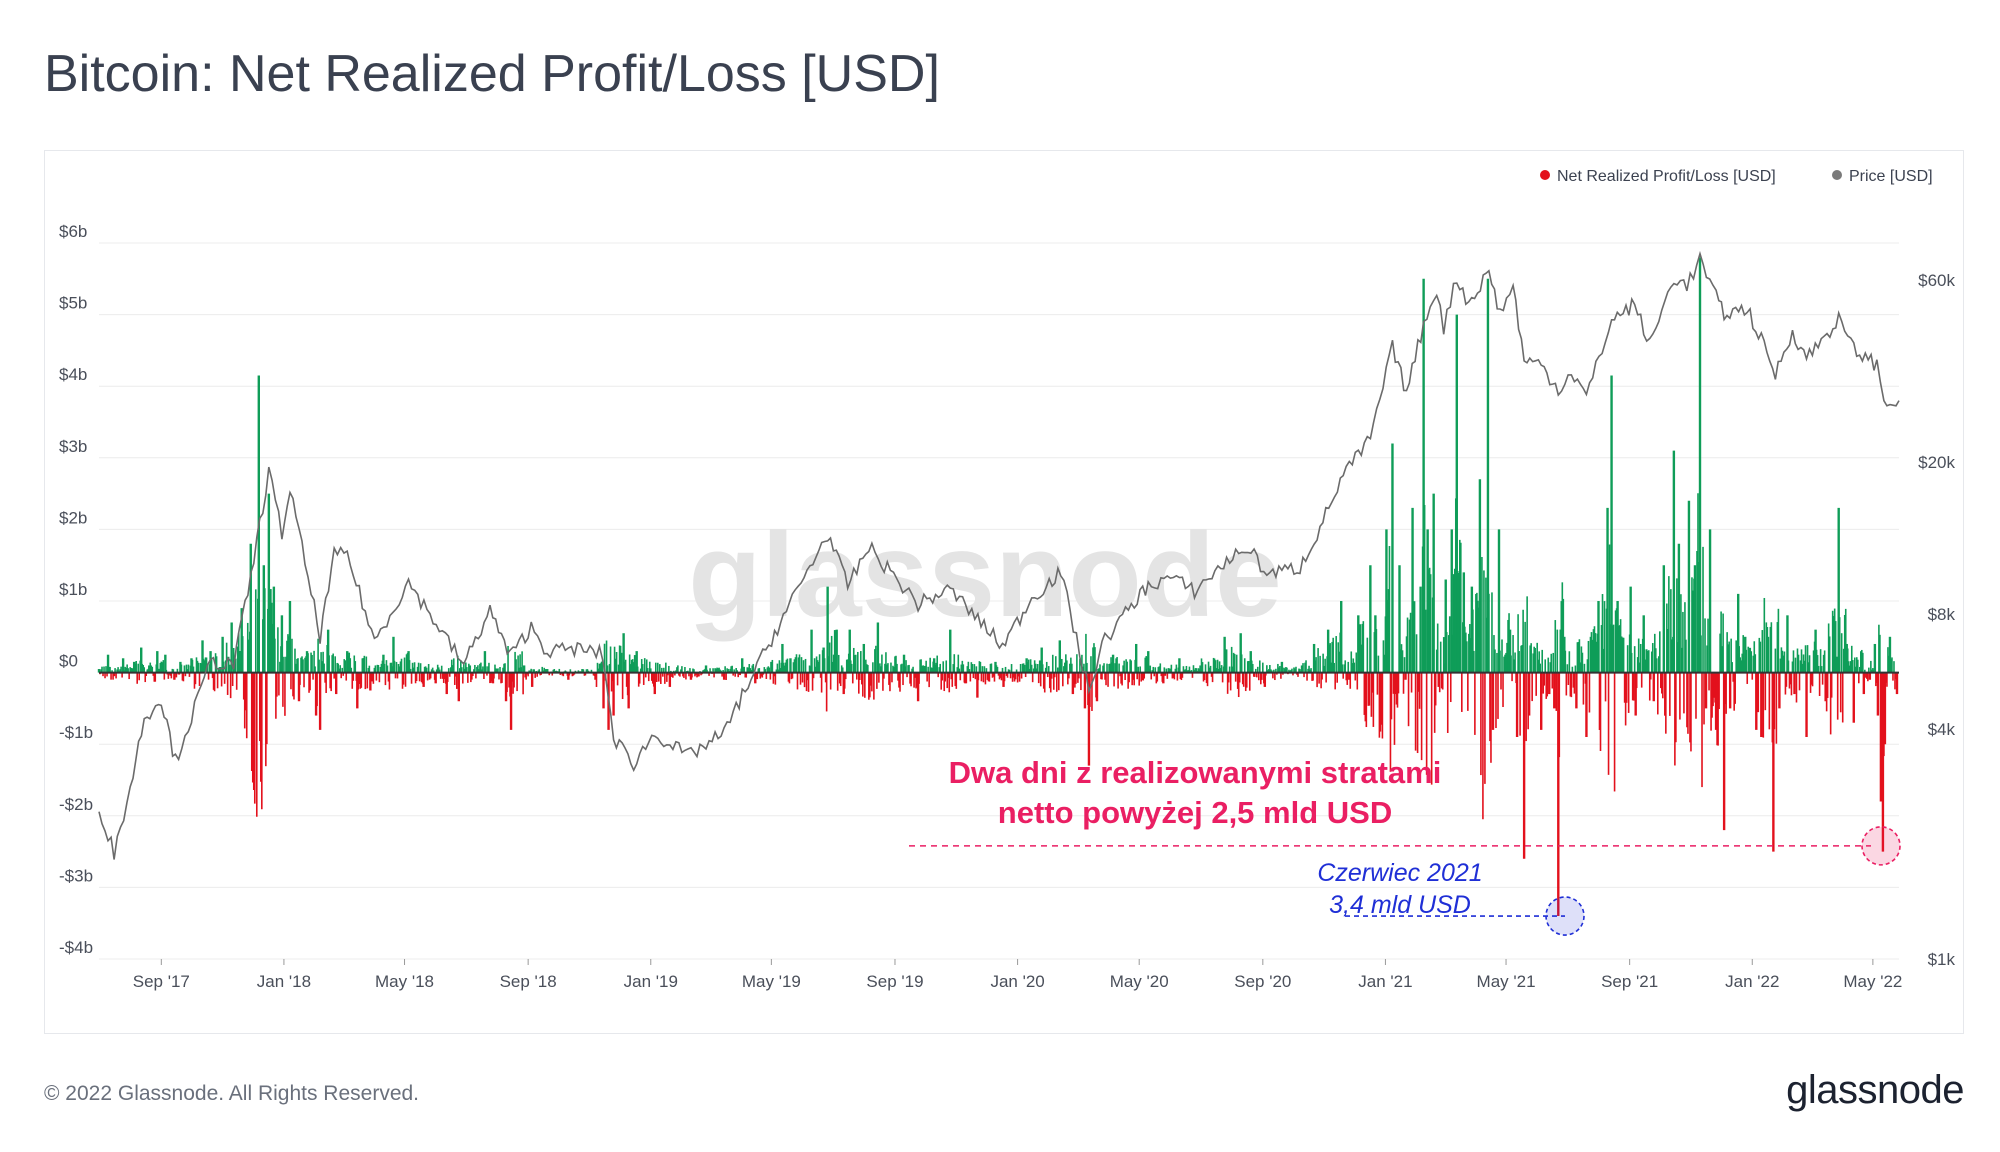 The image size is (2000, 1152). I want to click on x-tick-label: Sep '18, so click(528, 981).